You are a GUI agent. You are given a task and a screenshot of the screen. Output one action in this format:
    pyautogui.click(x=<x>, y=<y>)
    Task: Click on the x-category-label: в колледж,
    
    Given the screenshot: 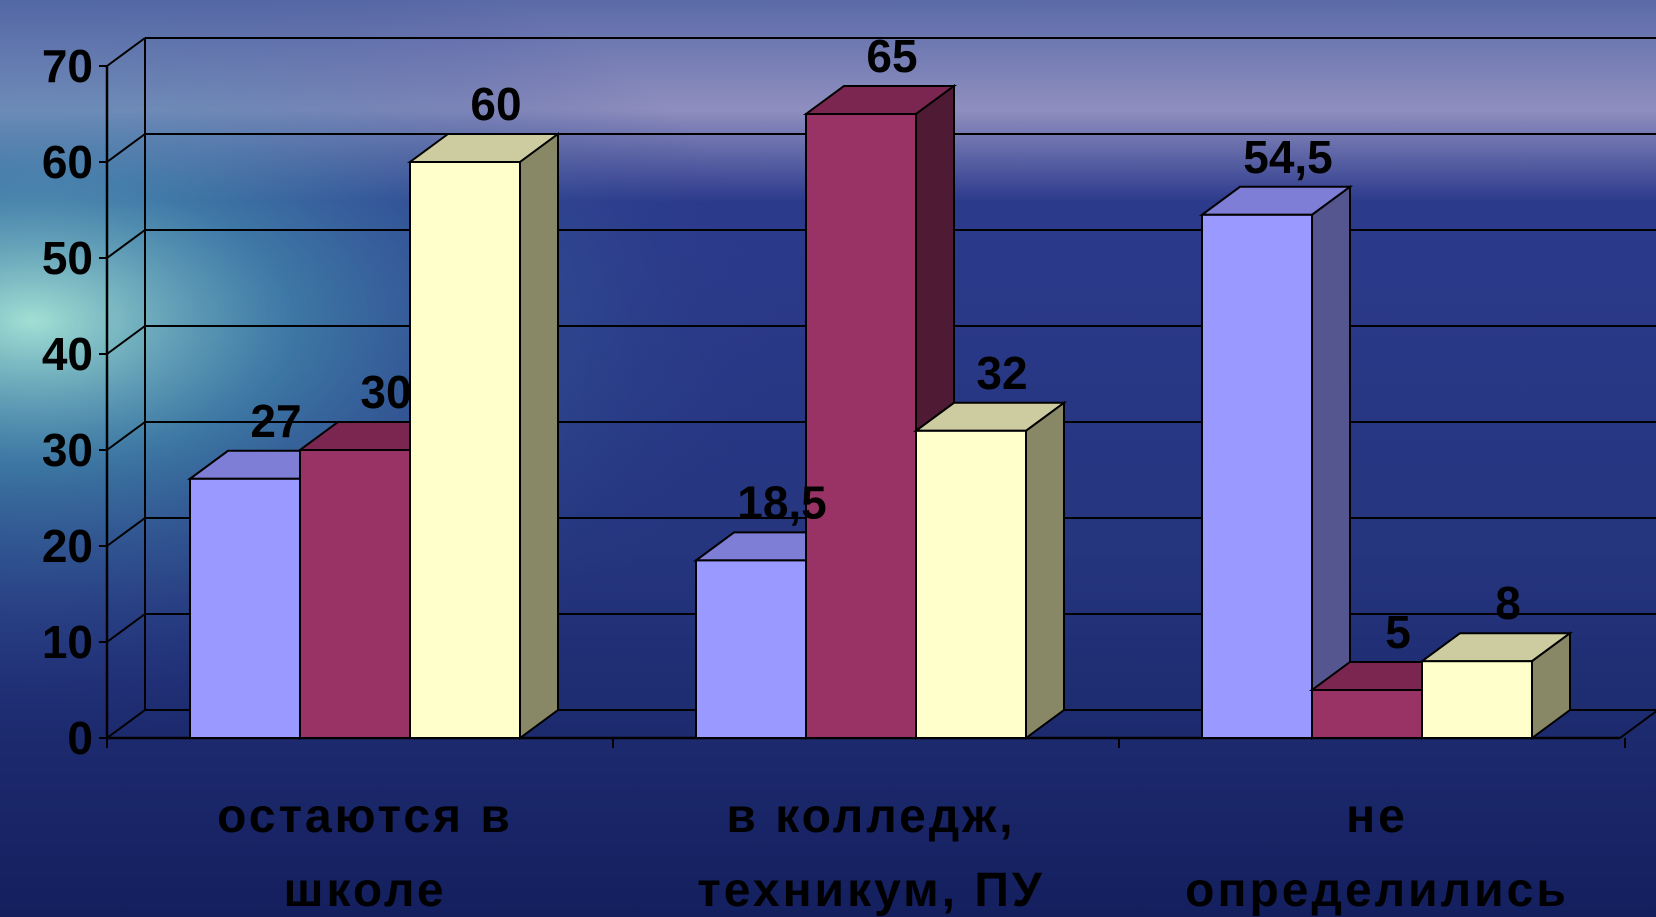 What is the action you would take?
    pyautogui.click(x=870, y=816)
    